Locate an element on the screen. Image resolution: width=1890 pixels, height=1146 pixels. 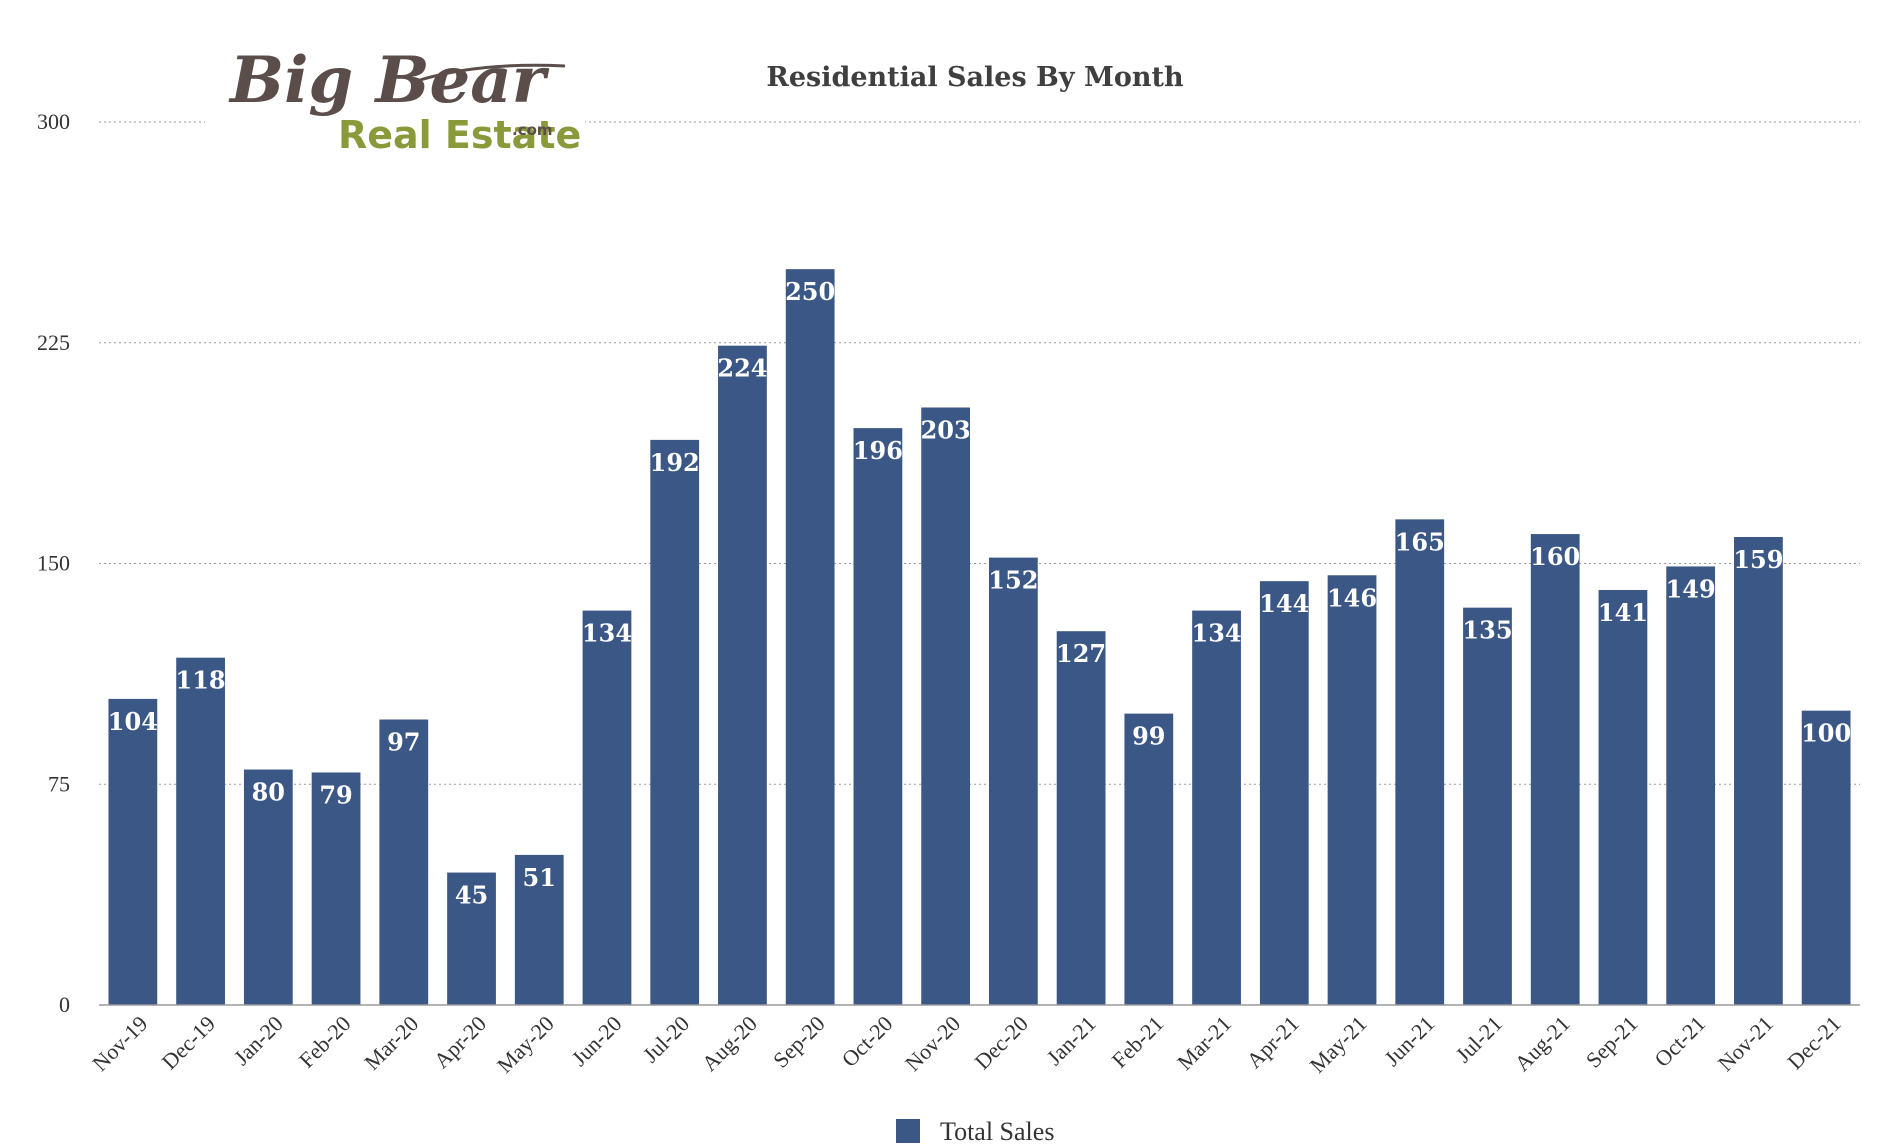
x-tick-label: Jun-20 is located at coordinates (596, 1041).